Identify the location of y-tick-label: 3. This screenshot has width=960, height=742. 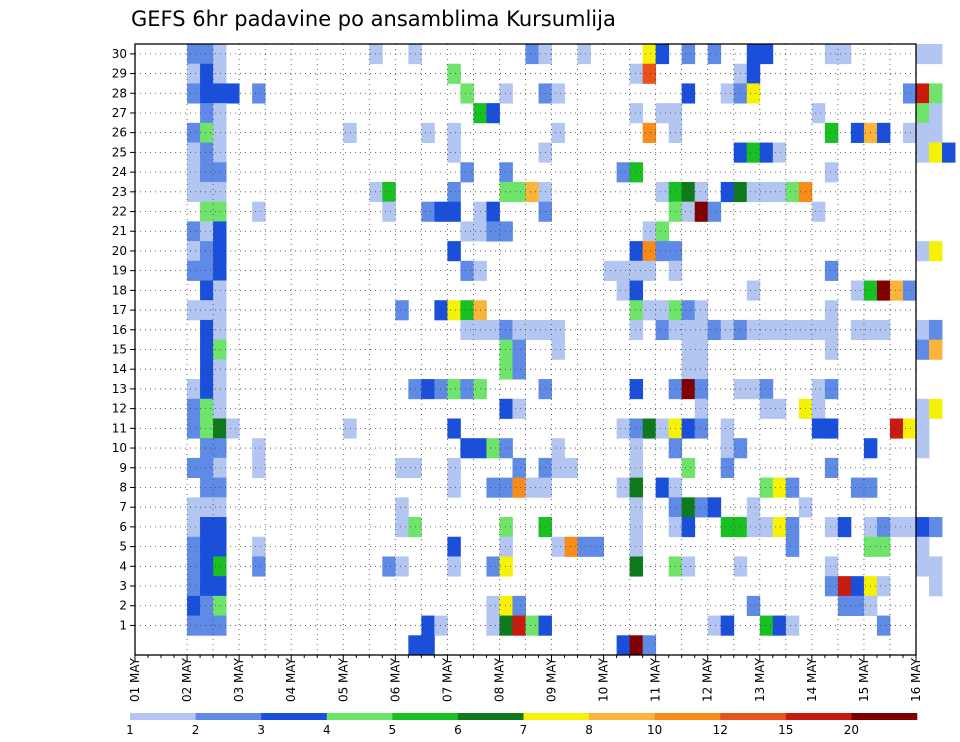
(123, 586).